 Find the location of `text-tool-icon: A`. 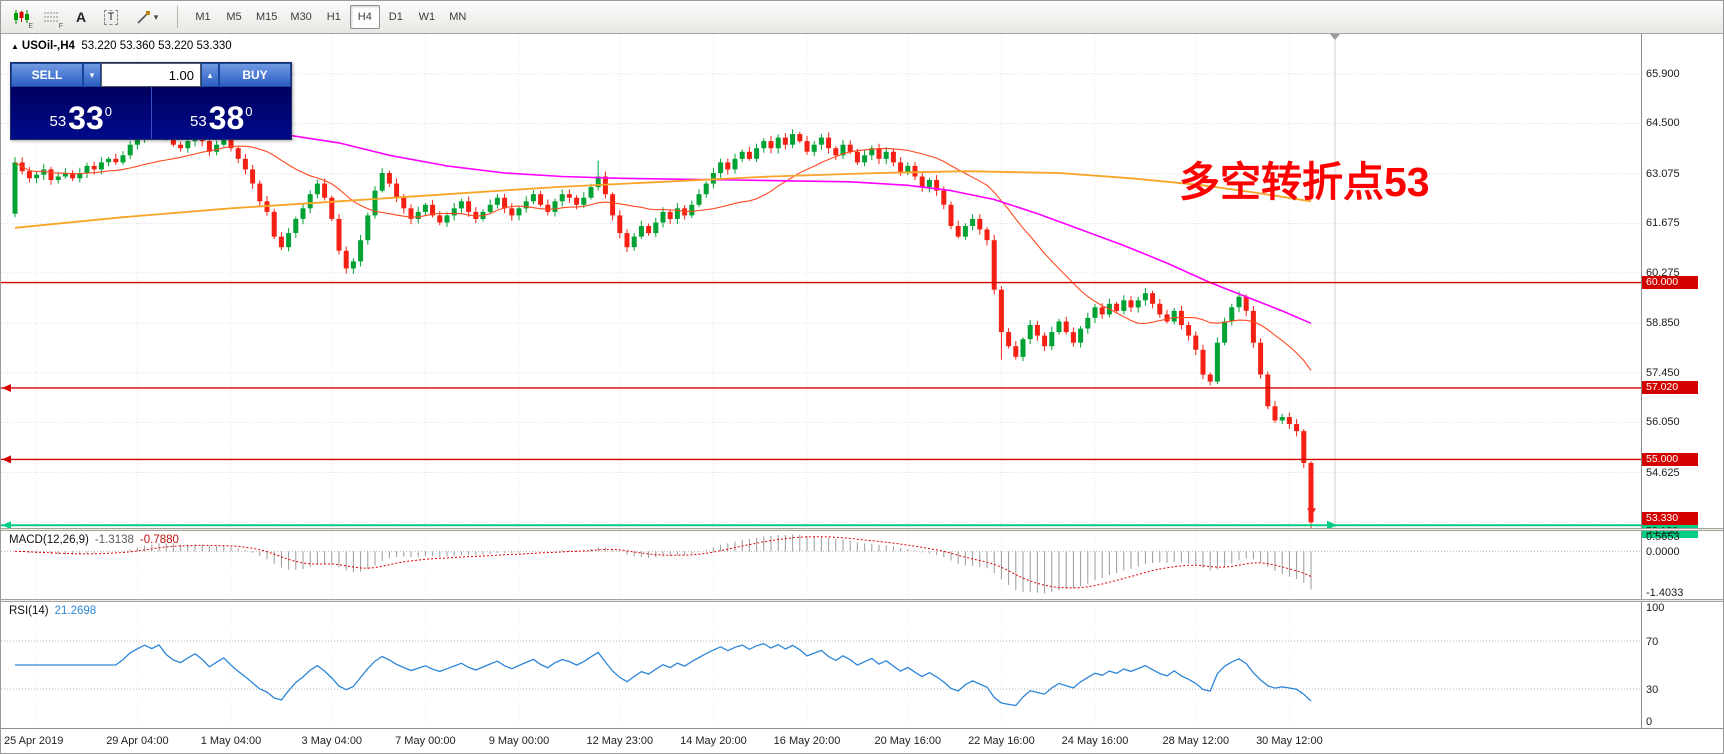

text-tool-icon: A is located at coordinates (81, 17).